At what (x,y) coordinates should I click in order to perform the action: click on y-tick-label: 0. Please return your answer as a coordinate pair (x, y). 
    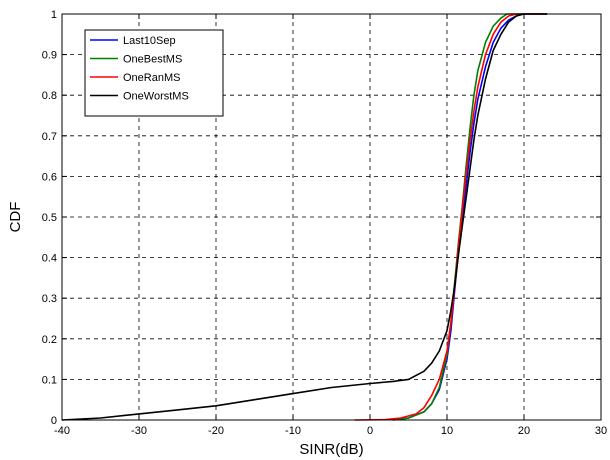
    Looking at the image, I should click on (54, 421).